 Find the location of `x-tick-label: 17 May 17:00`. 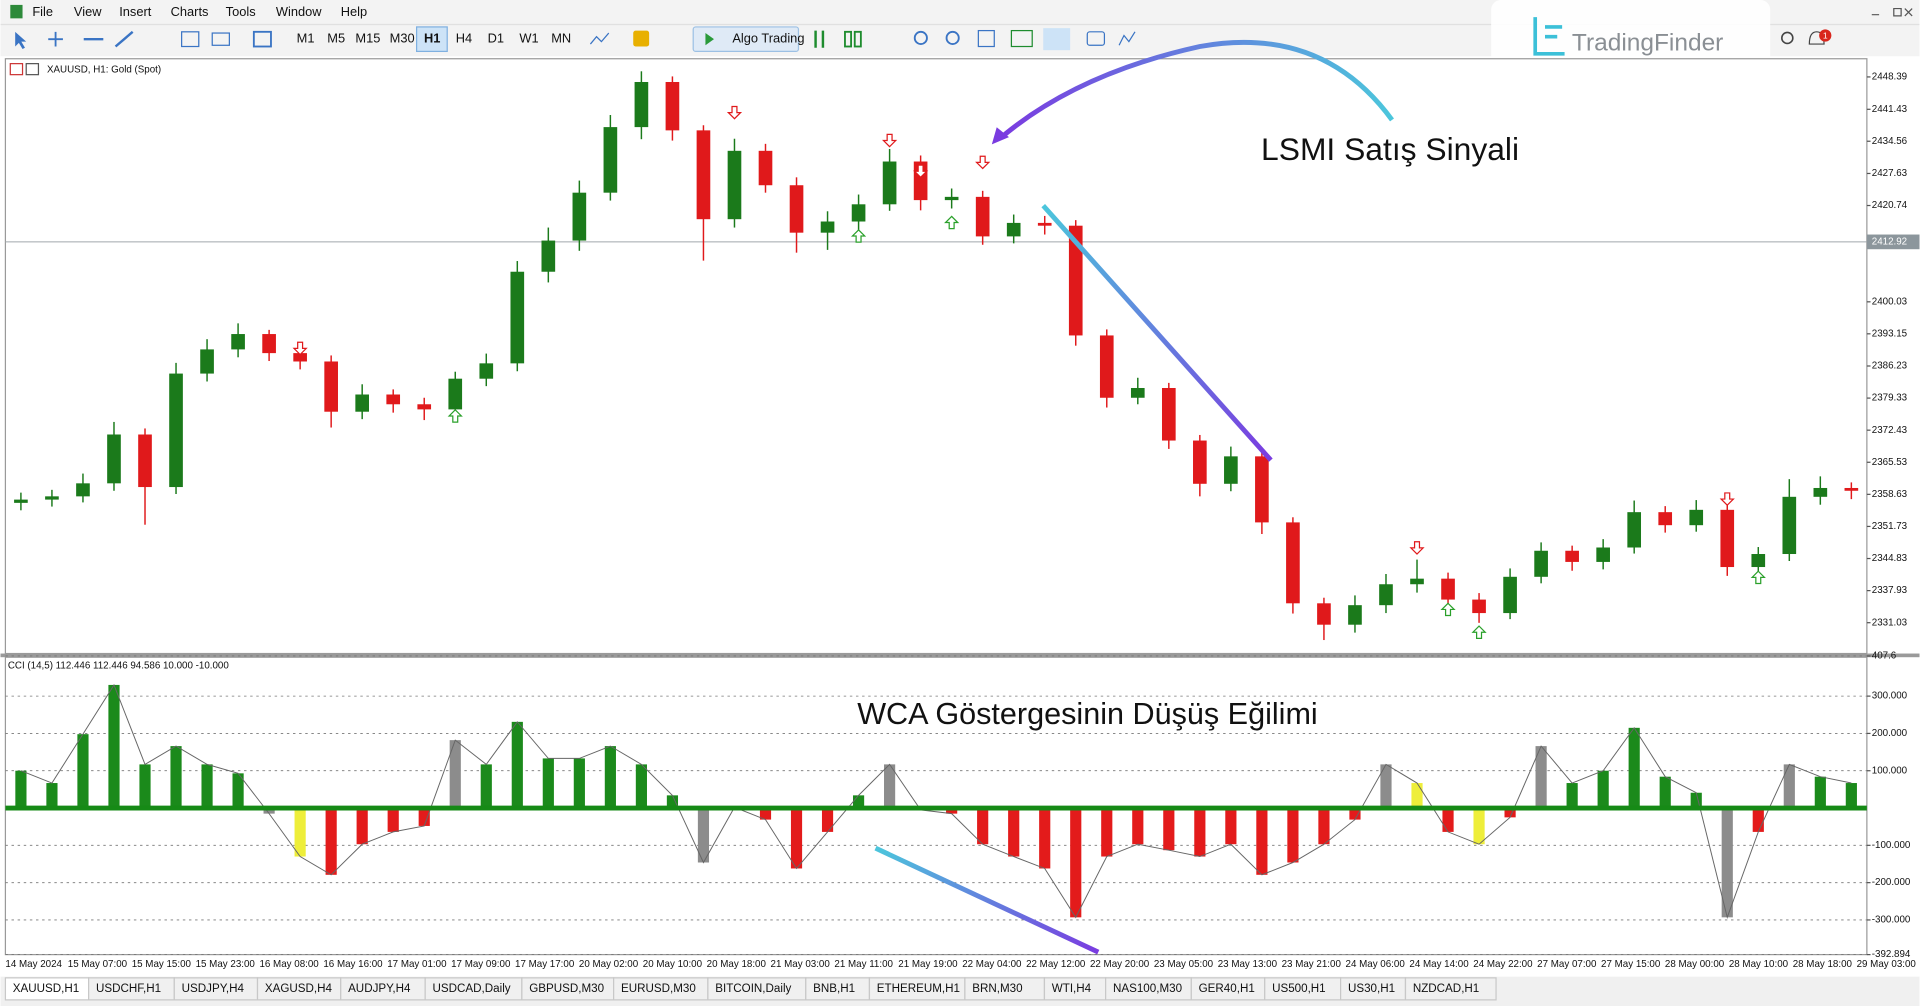

x-tick-label: 17 May 17:00 is located at coordinates (545, 964).